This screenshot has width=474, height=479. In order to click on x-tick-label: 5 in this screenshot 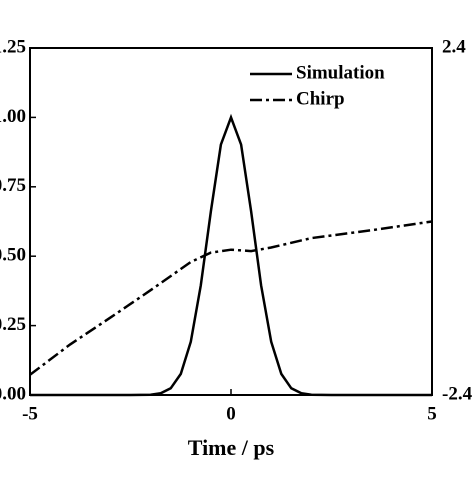, I will do `click(432, 413)`.